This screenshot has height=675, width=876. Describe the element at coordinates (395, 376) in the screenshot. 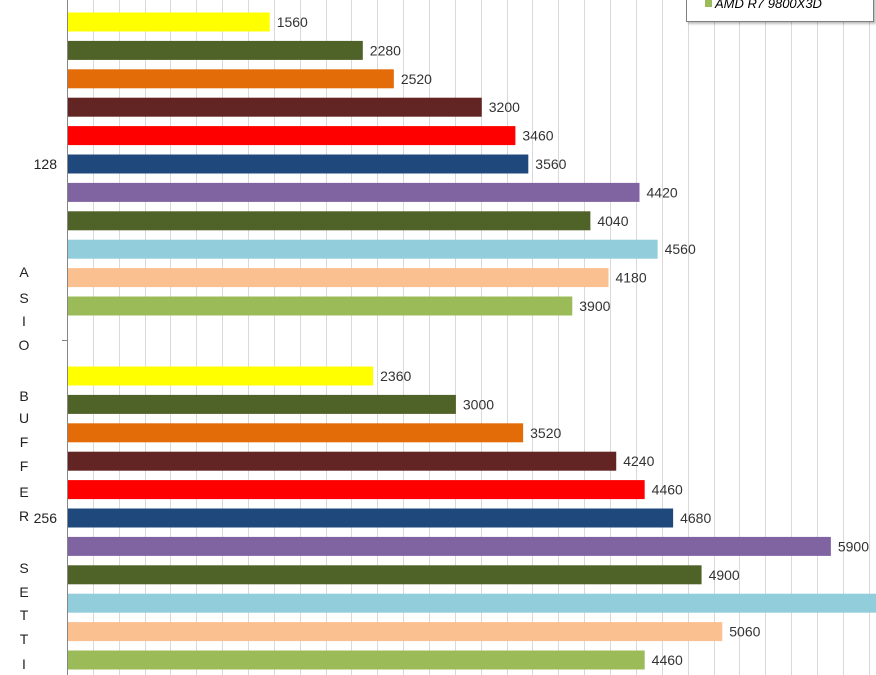

I see `bar-value-label: 2360` at that location.